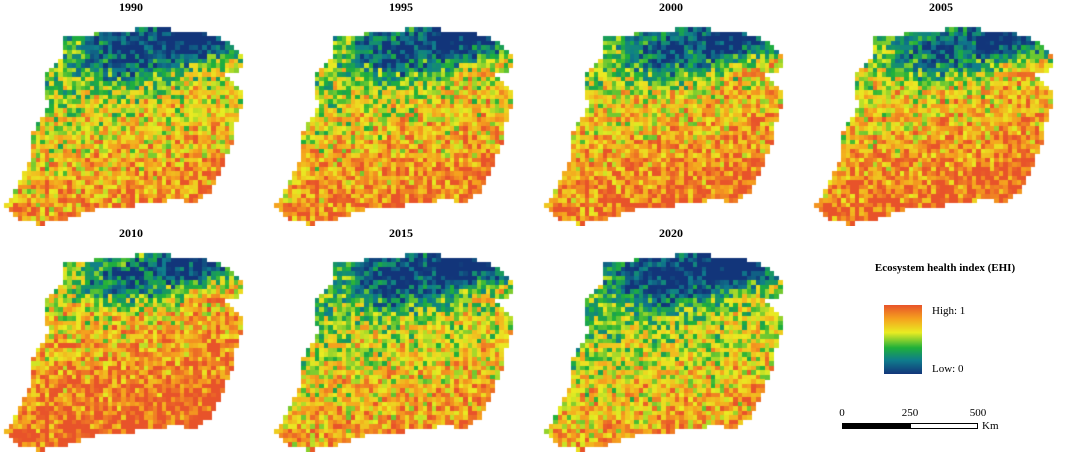 Image resolution: width=1065 pixels, height=454 pixels. What do you see at coordinates (903, 339) in the screenshot?
I see `legend-color-ramp` at bounding box center [903, 339].